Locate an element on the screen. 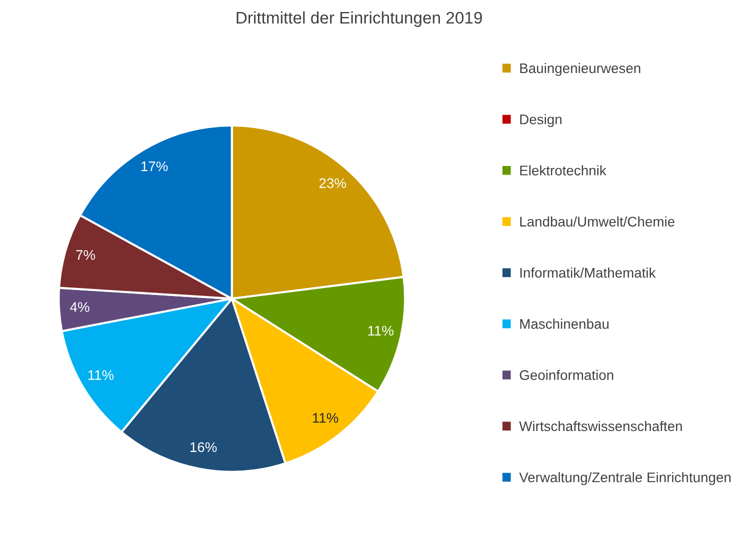 This screenshot has width=748, height=548. legend-label: Informatik/Mathematik is located at coordinates (588, 273).